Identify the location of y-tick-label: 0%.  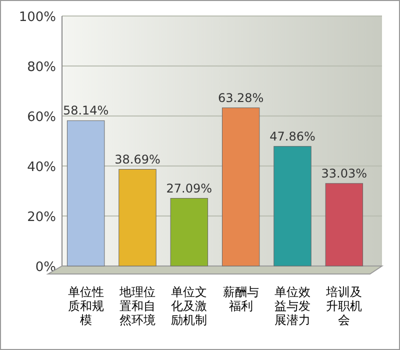
(45, 267).